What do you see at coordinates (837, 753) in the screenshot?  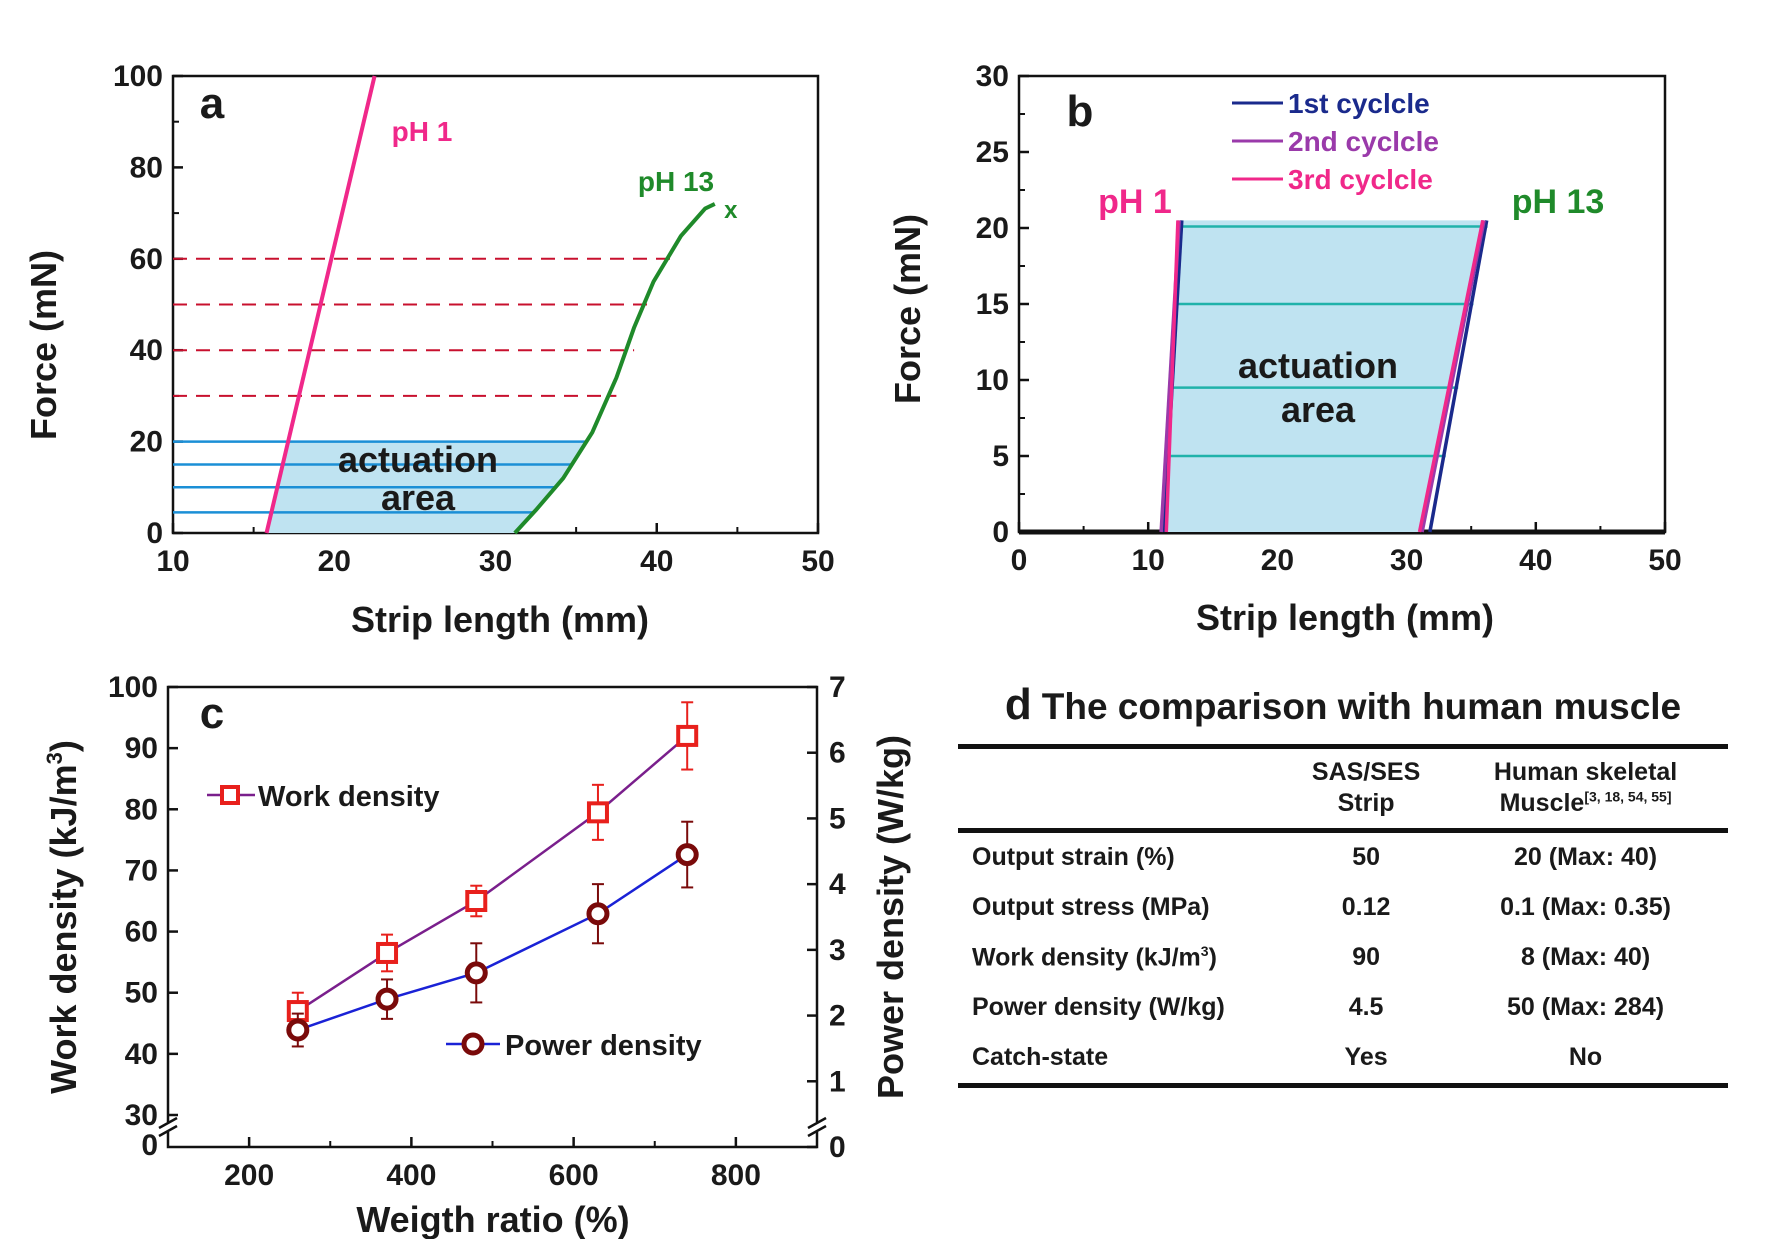 I see `panel-c-y2-tick-label: 6` at bounding box center [837, 753].